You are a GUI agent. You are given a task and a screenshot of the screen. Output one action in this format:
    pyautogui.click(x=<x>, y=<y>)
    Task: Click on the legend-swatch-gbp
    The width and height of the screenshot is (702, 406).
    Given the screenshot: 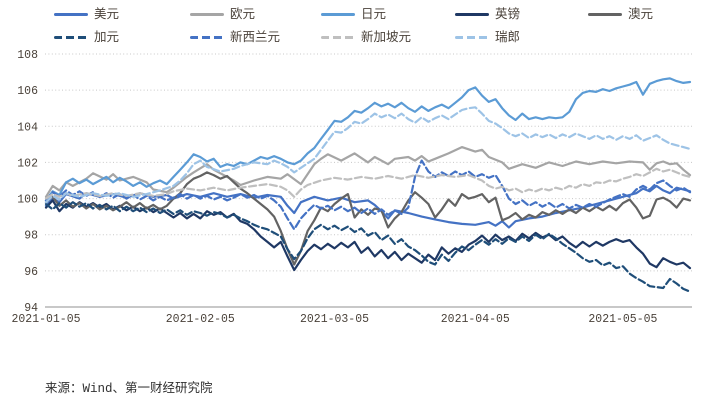 What is the action you would take?
    pyautogui.click(x=472, y=14)
    